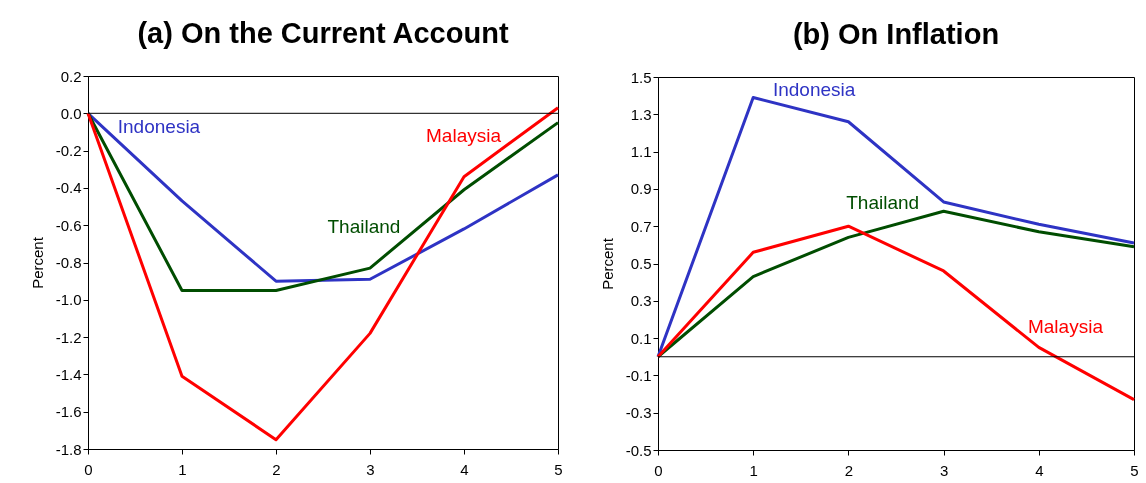 The image size is (1146, 483). Describe the element at coordinates (68, 225) in the screenshot. I see `y-tick-label: -0.6` at that location.